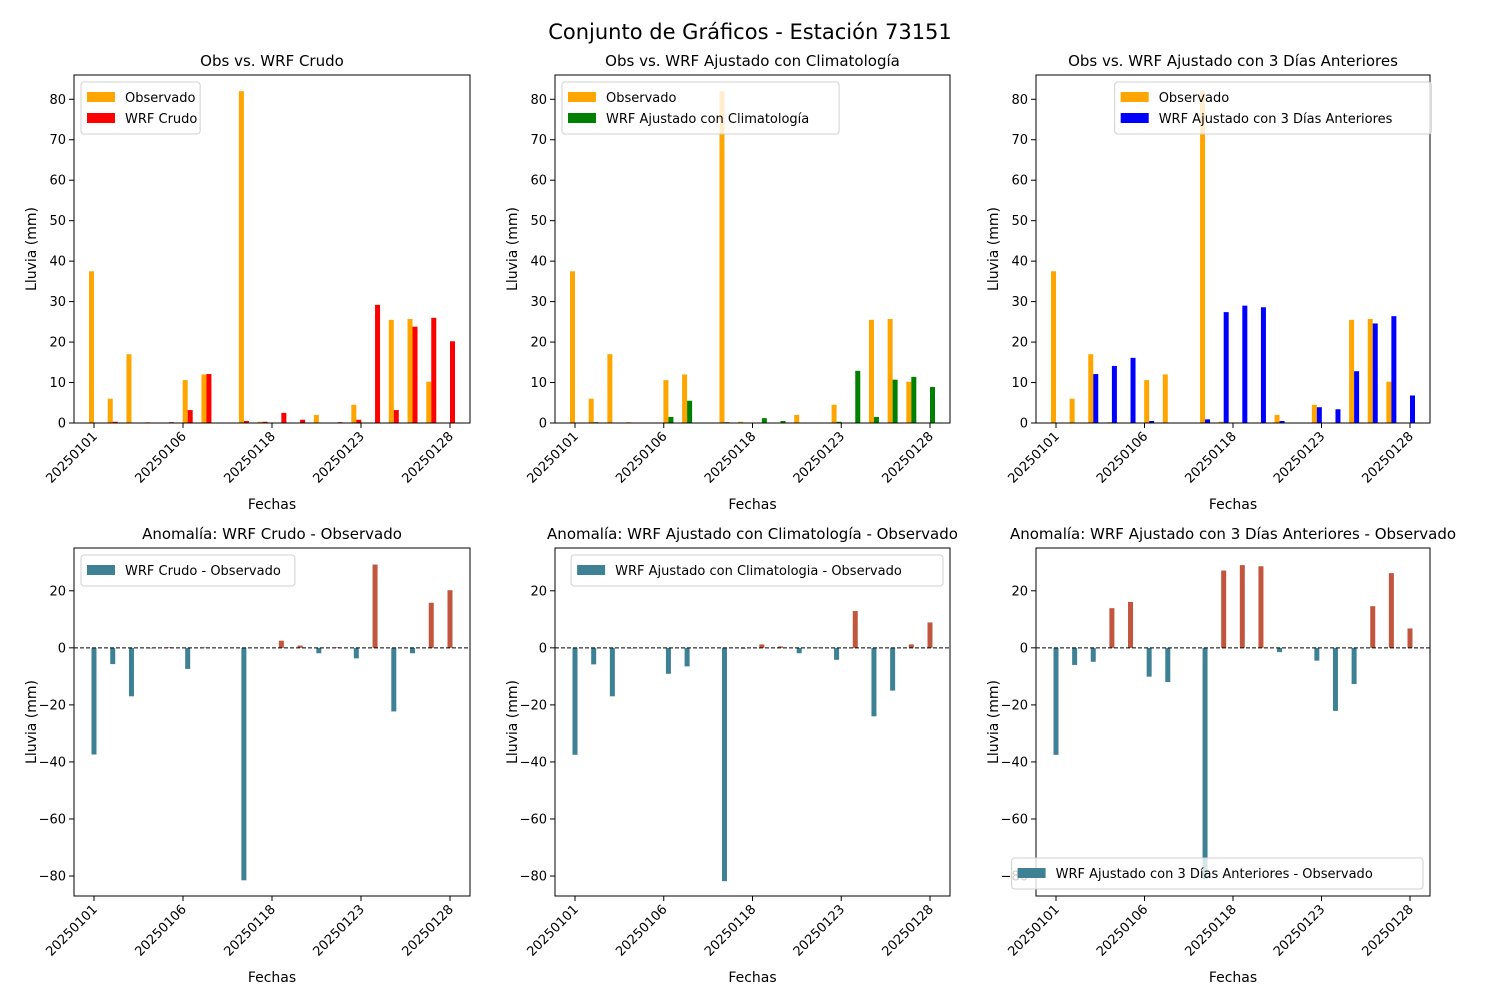  Describe the element at coordinates (272, 534) in the screenshot. I see `chart-title: Anomalía: WRF Crudo - Observado` at that location.